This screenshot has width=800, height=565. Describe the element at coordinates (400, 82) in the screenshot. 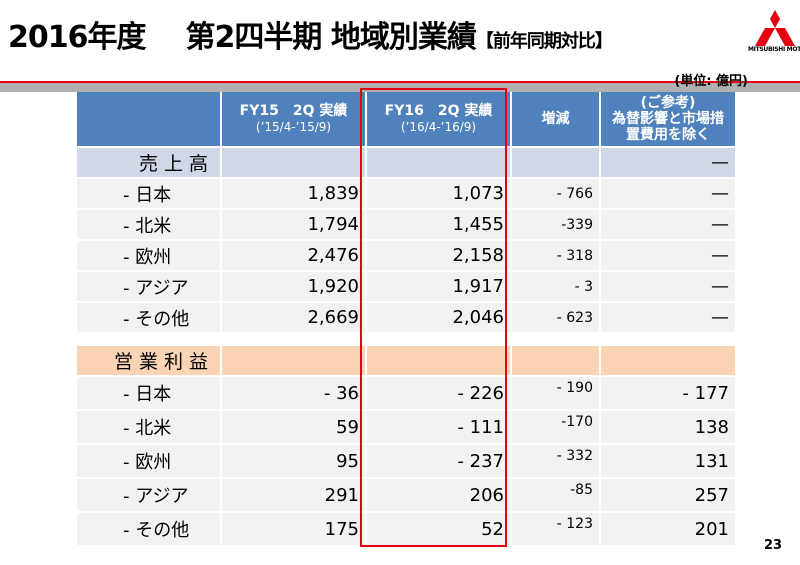

I see `header-divider` at that location.